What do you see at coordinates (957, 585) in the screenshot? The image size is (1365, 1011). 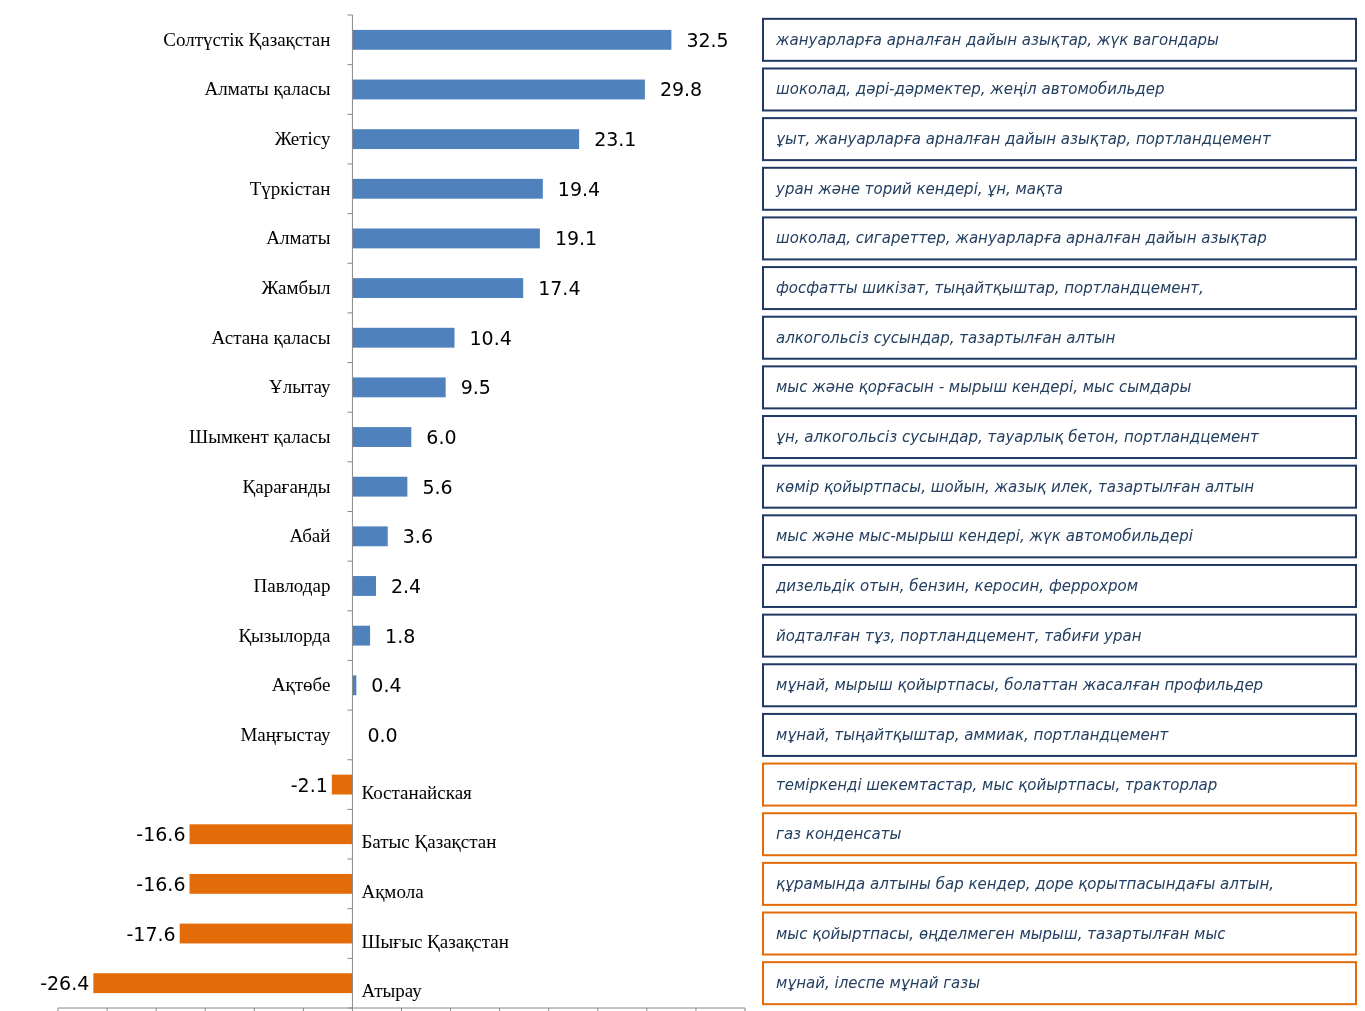 I see `text: дизельдік отын, бензин, керосин, феррохром` at bounding box center [957, 585].